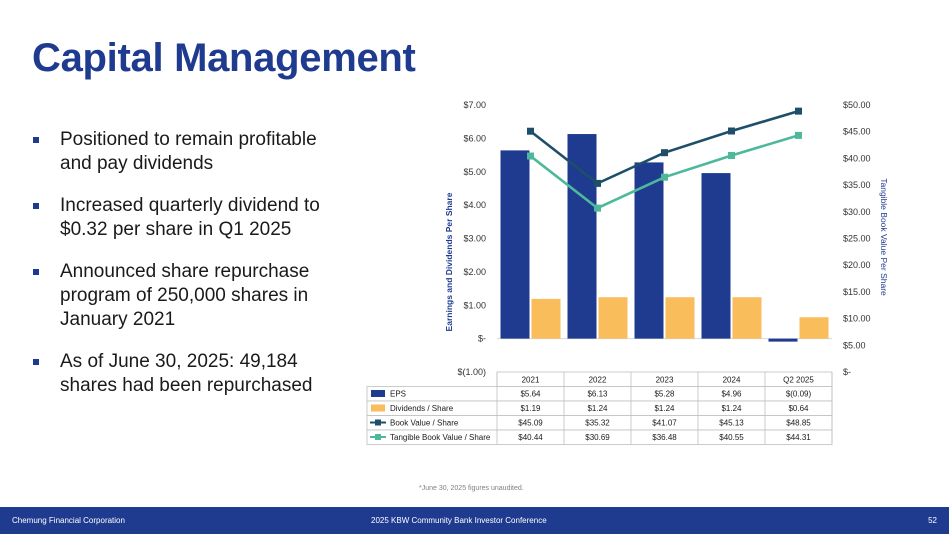  Describe the element at coordinates (857, 265) in the screenshot. I see `y2-tick-label: $20.00` at that location.